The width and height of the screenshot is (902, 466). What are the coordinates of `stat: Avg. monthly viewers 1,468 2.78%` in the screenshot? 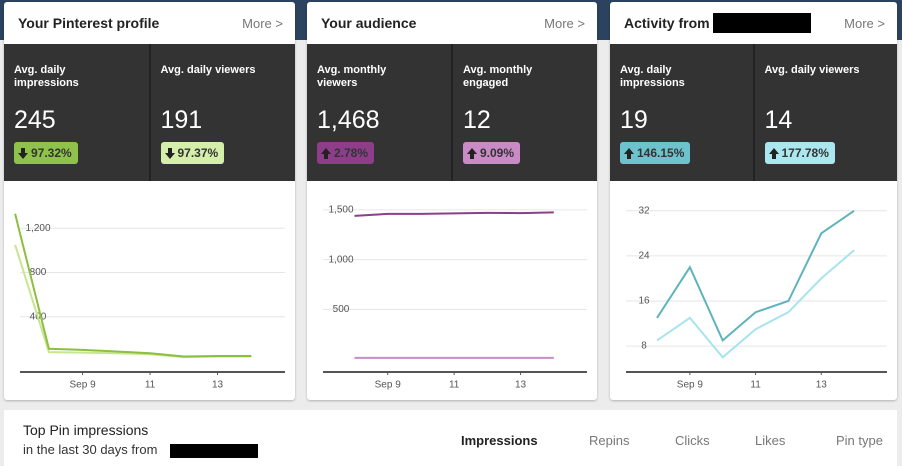 It's located at (380, 112).